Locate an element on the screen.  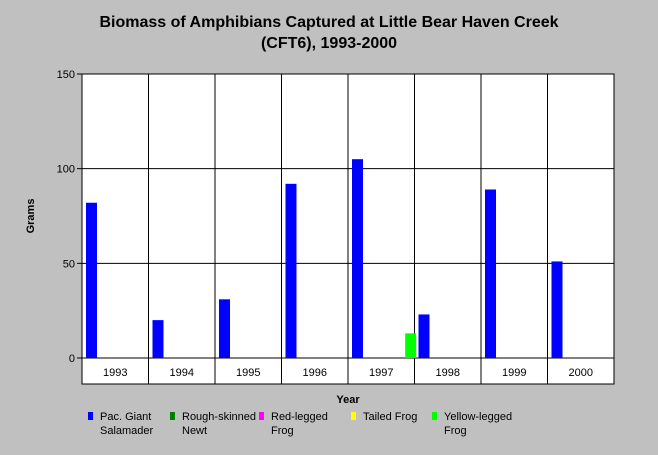
y-tick-label: 50 is located at coordinates (69, 264).